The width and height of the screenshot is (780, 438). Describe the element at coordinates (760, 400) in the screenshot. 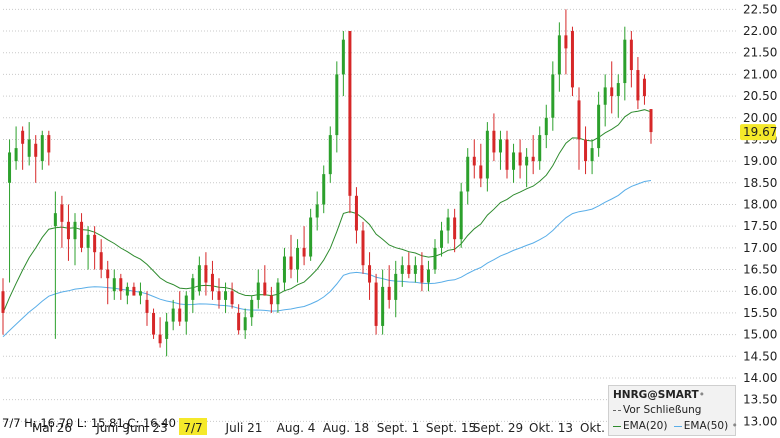

I see `y-tick-label: 13.50` at that location.